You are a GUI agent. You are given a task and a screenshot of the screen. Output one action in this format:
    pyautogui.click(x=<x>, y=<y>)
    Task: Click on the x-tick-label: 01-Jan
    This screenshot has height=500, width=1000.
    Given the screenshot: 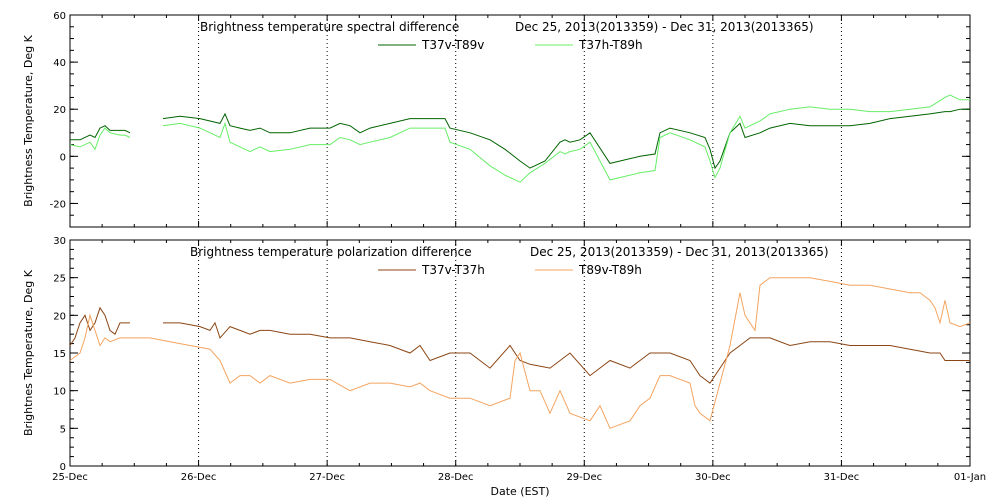 What is the action you would take?
    pyautogui.click(x=970, y=477)
    